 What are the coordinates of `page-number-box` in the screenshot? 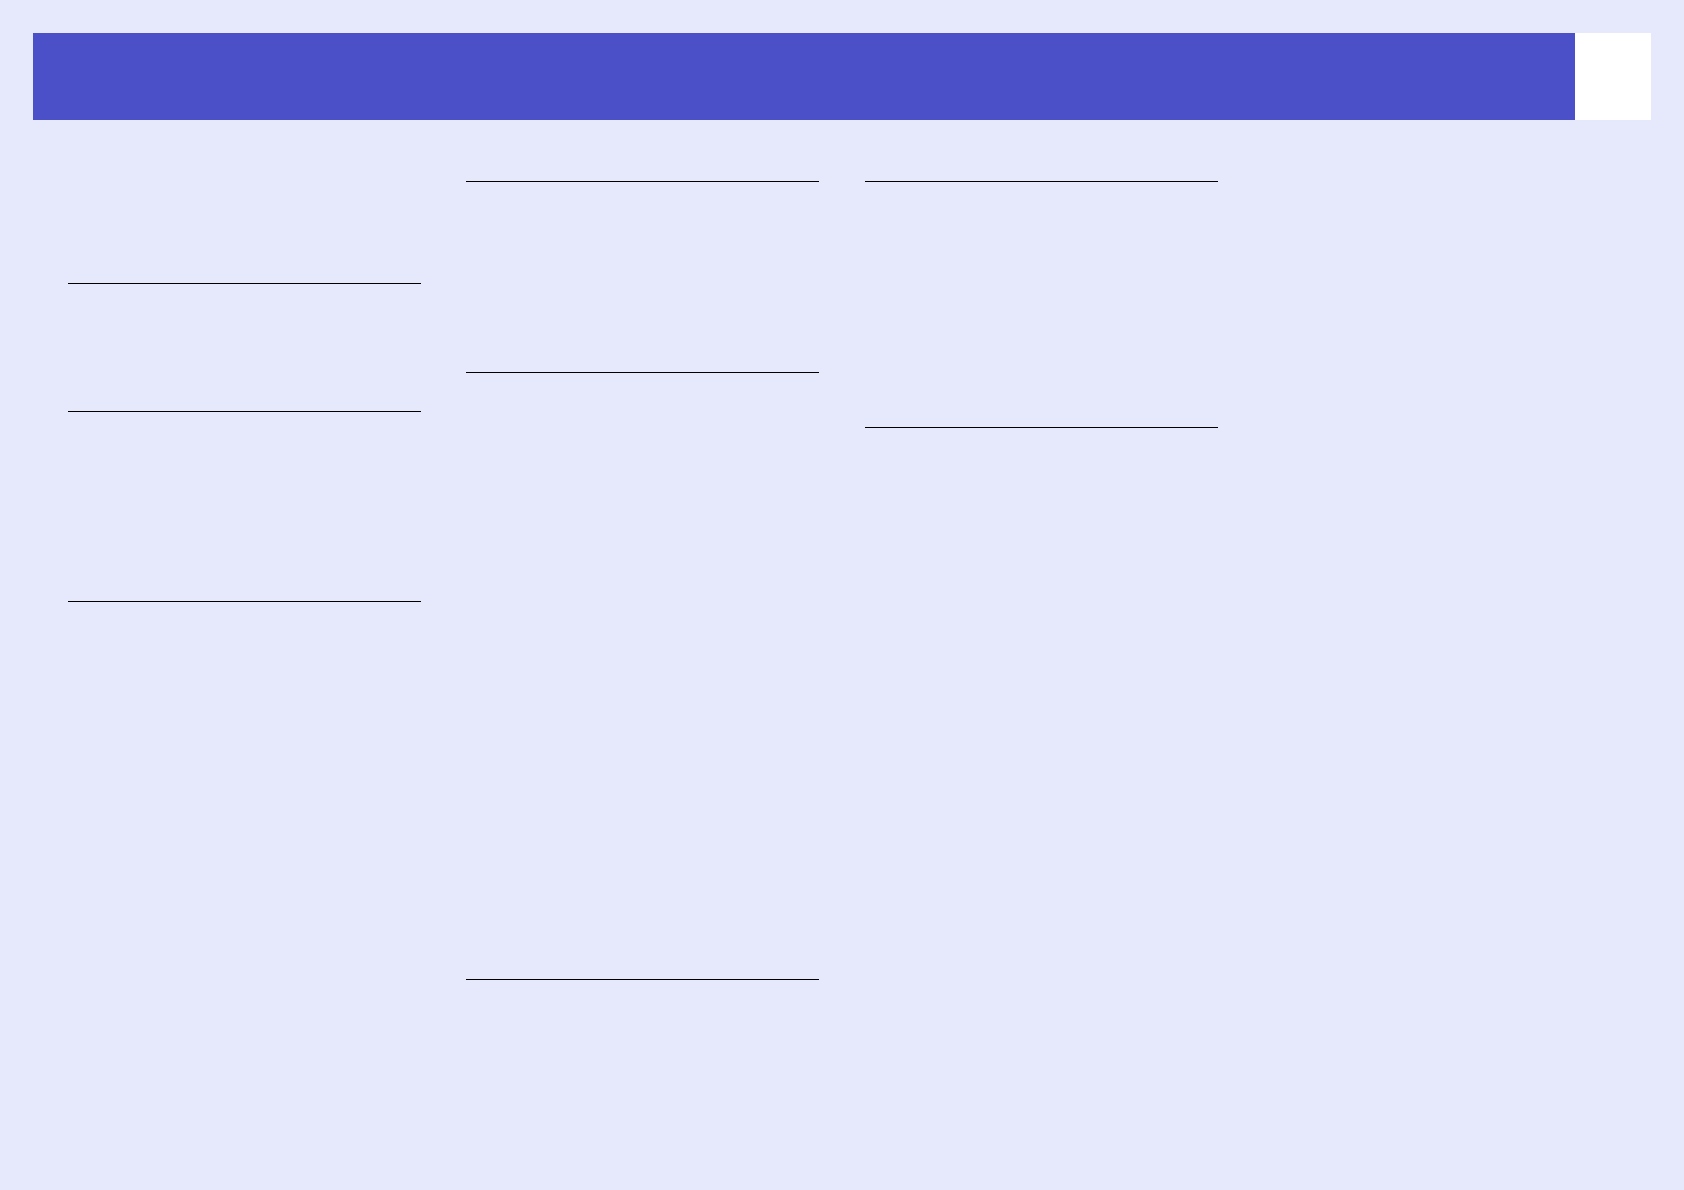 It's located at (1613, 76).